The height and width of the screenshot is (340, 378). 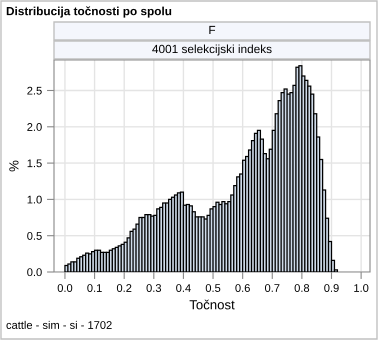 I want to click on x-tick-label: 0.7, so click(x=272, y=288).